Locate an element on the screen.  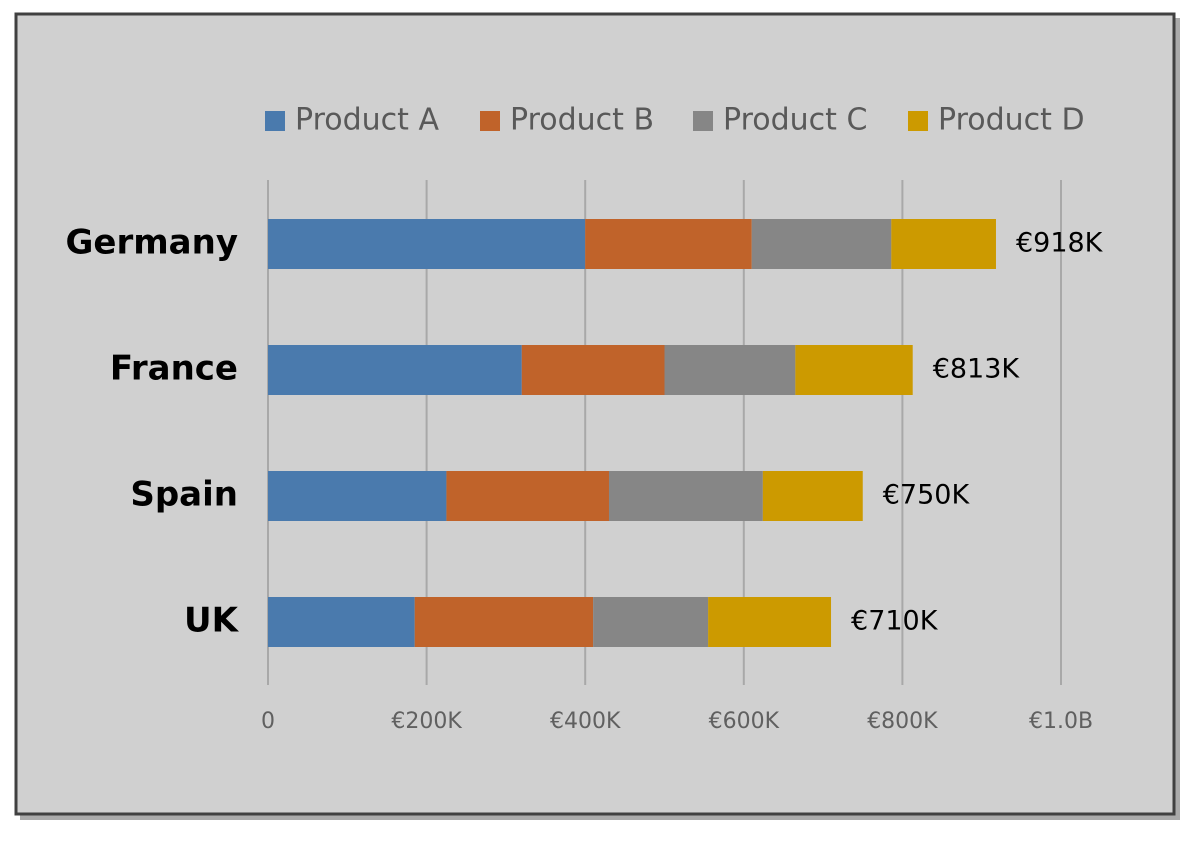
x-tick-label: €400K is located at coordinates (585, 721).